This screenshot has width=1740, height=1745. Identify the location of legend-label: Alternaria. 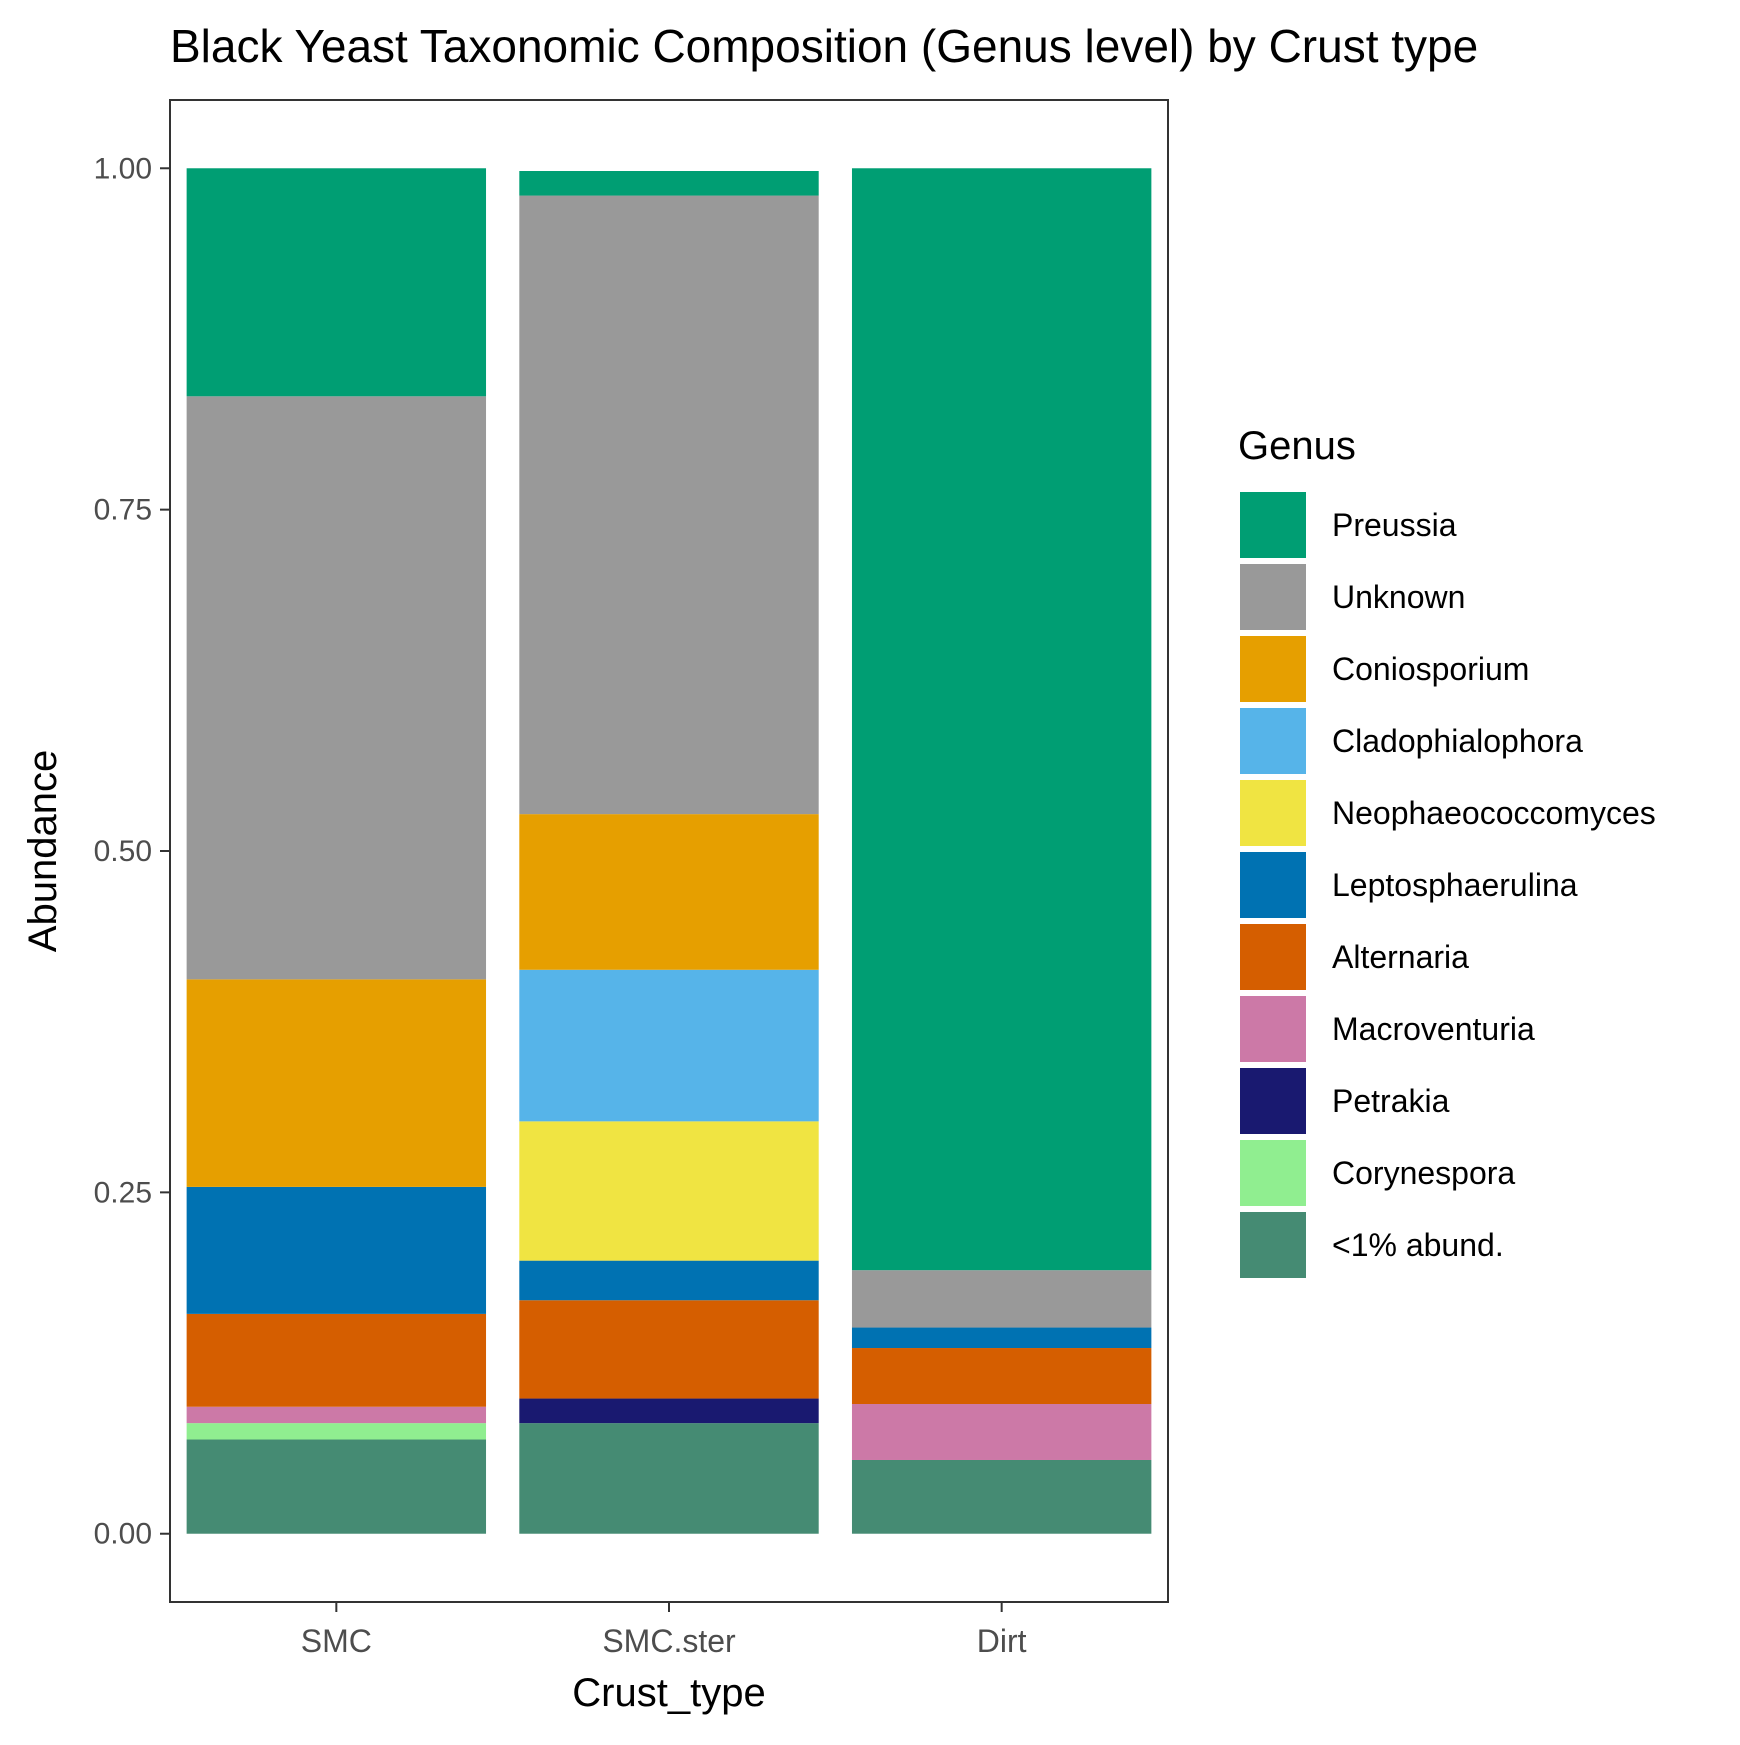
(1400, 957).